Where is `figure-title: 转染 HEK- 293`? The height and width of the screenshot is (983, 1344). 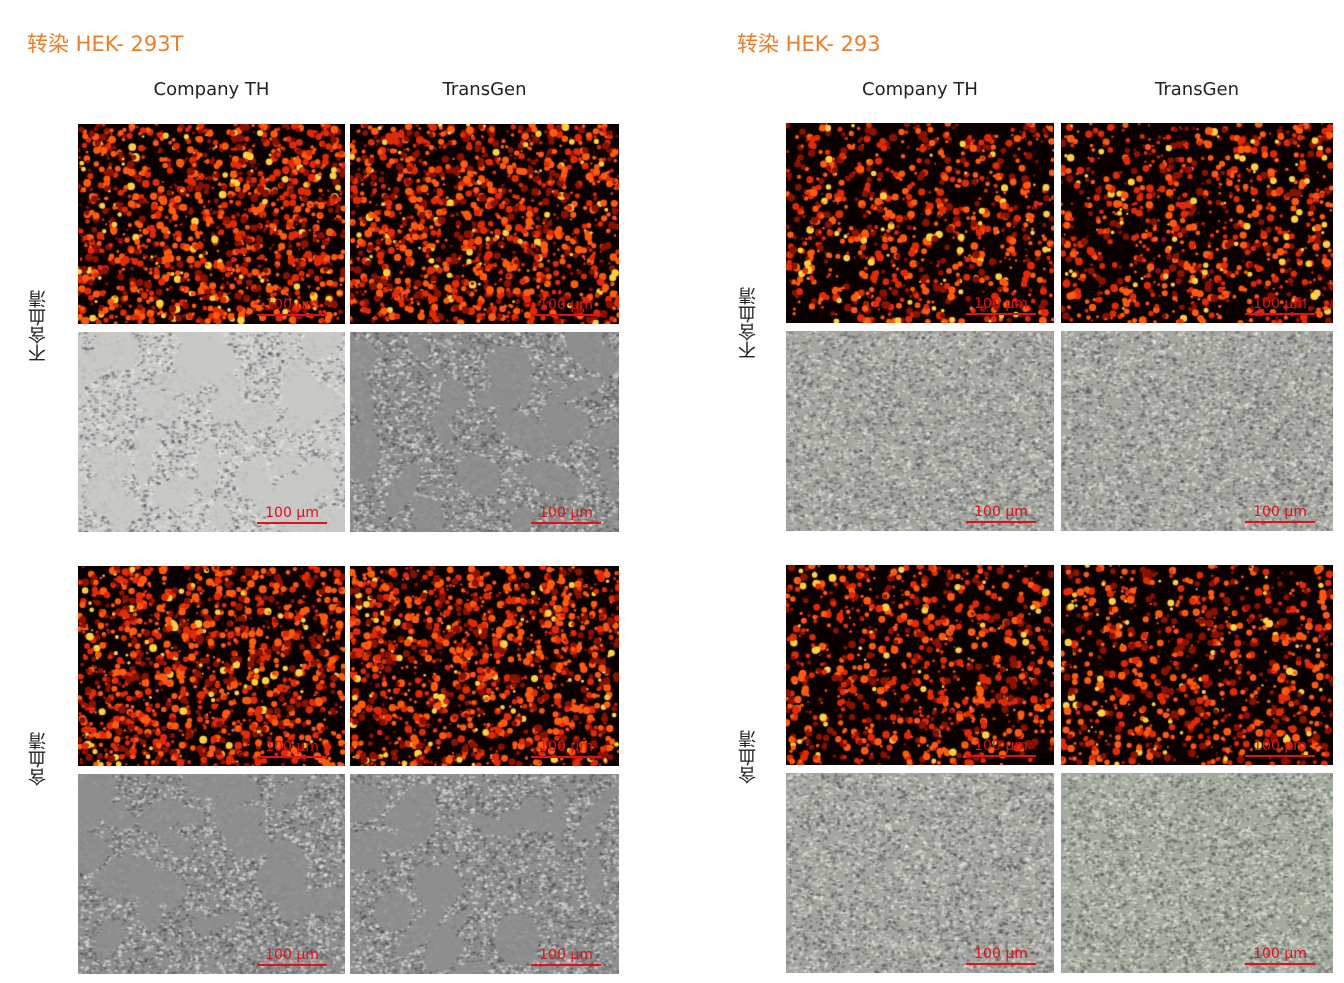 figure-title: 转染 HEK- 293 is located at coordinates (809, 44).